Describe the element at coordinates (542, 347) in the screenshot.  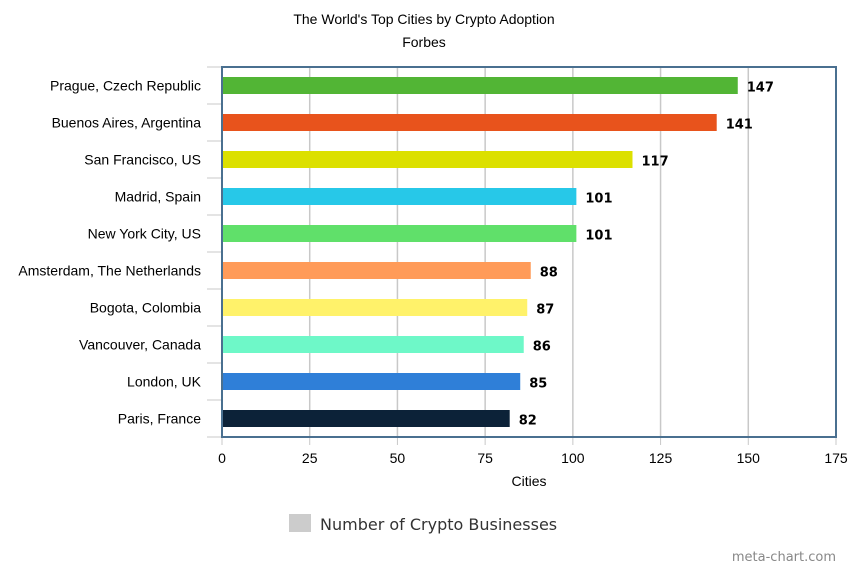
I see `data-label: 86` at that location.